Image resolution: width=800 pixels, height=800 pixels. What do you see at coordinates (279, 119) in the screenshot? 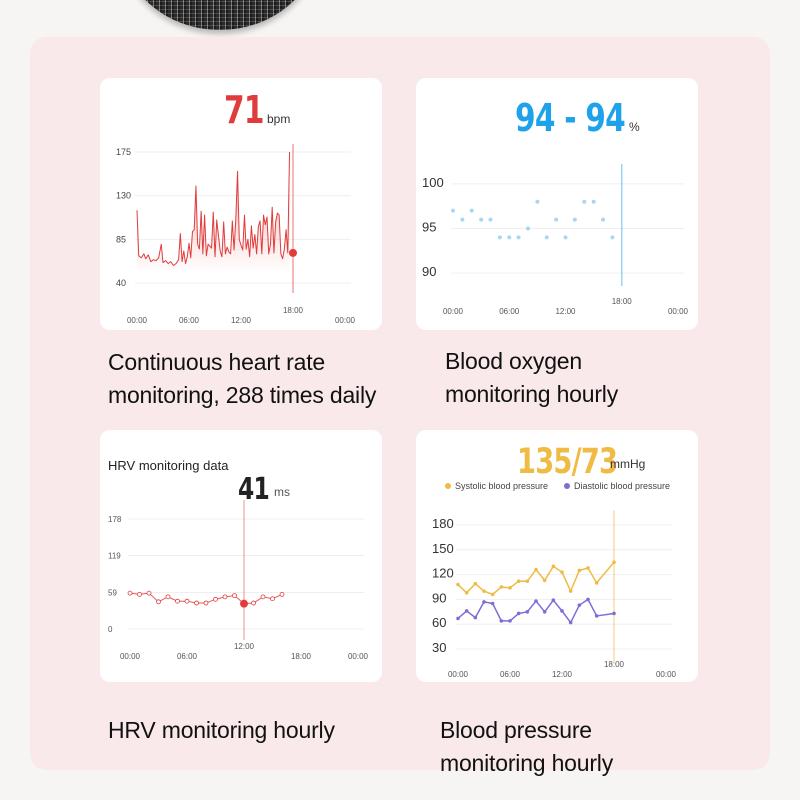
I see `heart-rate-unit: bpm` at bounding box center [279, 119].